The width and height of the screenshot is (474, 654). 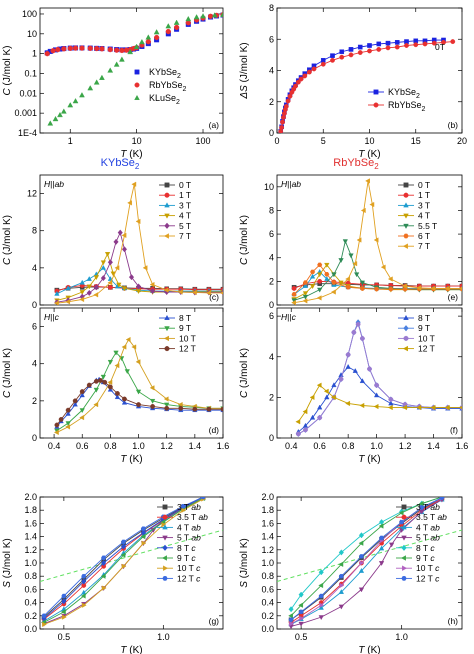 What do you see at coordinates (164, 99) in the screenshot?
I see `legend-label: KLuSe2` at bounding box center [164, 99].